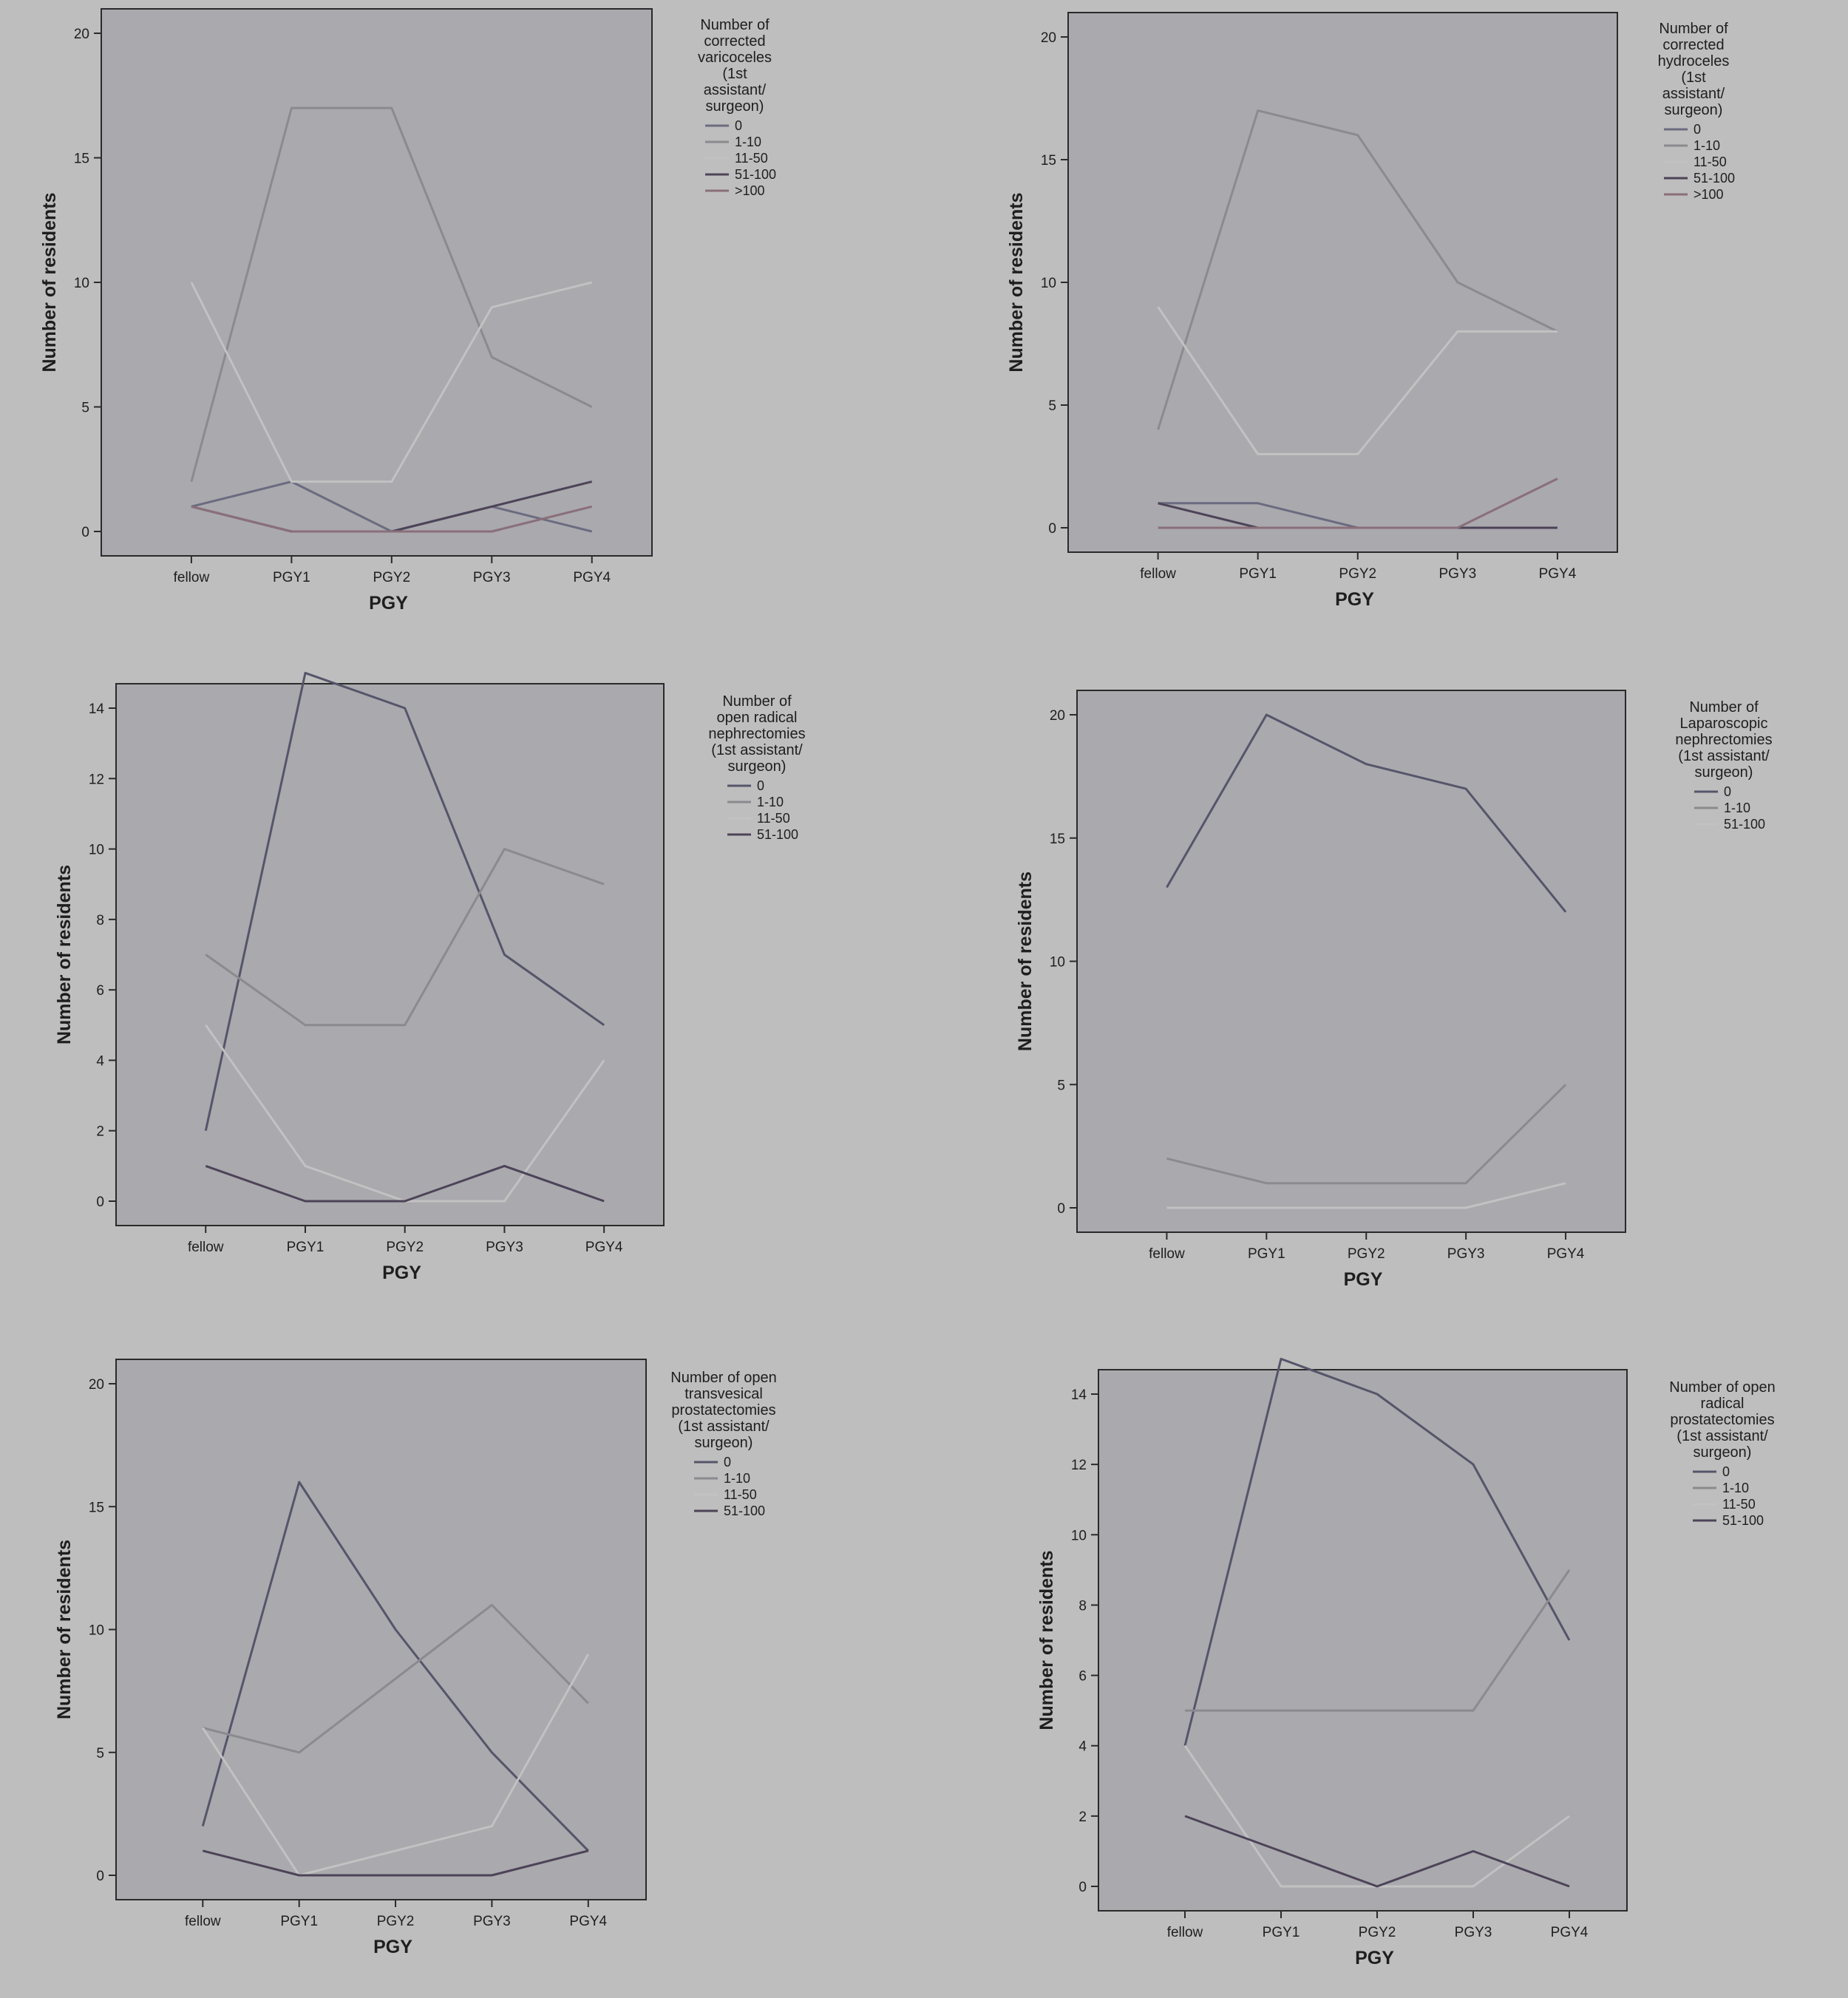 This screenshot has height=1998, width=1848. I want to click on legend-title-line: assistant/, so click(1693, 94).